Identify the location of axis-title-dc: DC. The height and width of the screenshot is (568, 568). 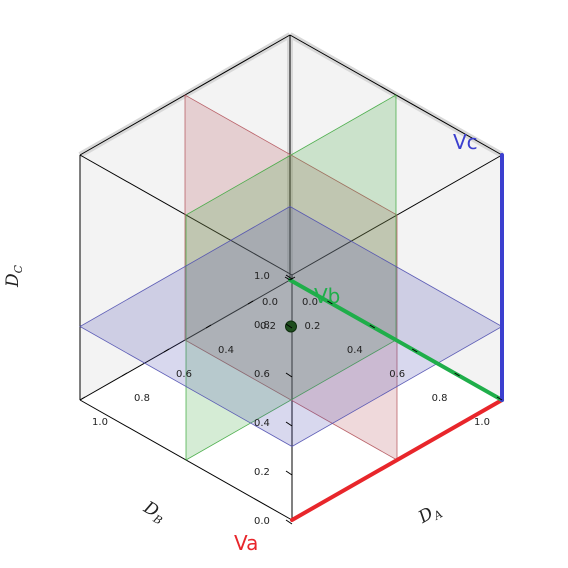
(14, 276).